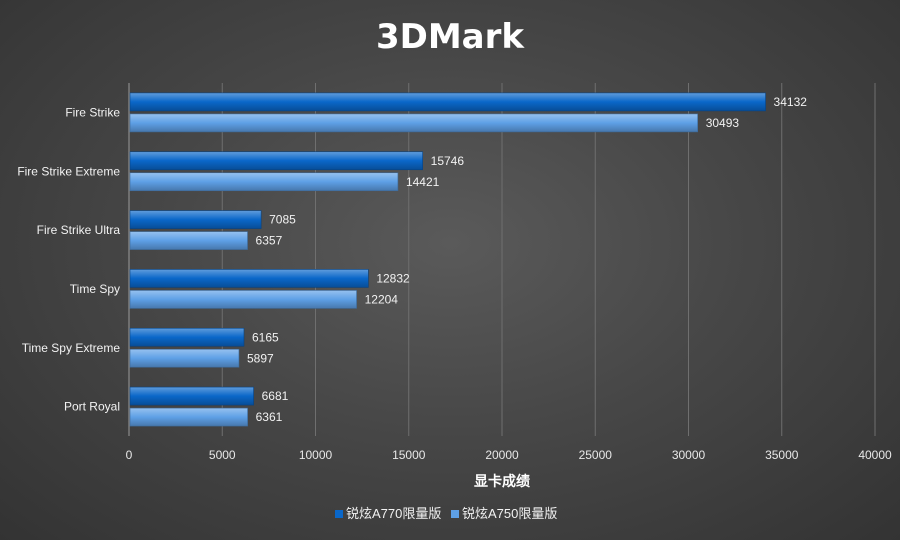  What do you see at coordinates (269, 241) in the screenshot?
I see `data-label: 6357` at bounding box center [269, 241].